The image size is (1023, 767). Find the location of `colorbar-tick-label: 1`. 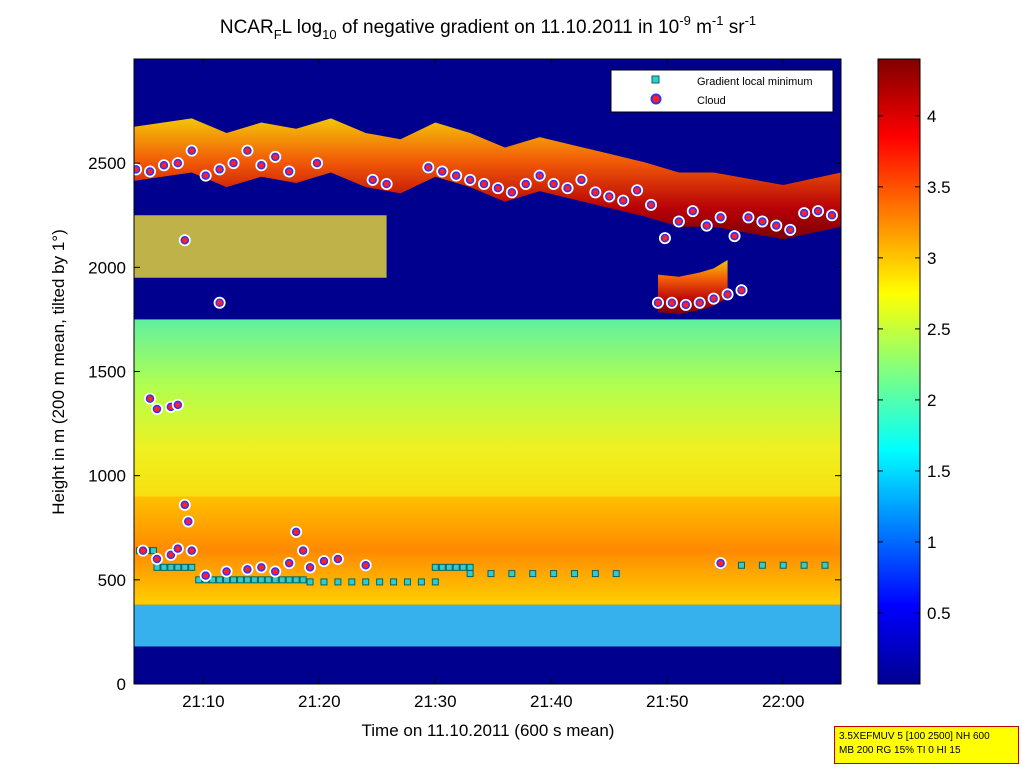

colorbar-tick-label: 1 is located at coordinates (931, 542).